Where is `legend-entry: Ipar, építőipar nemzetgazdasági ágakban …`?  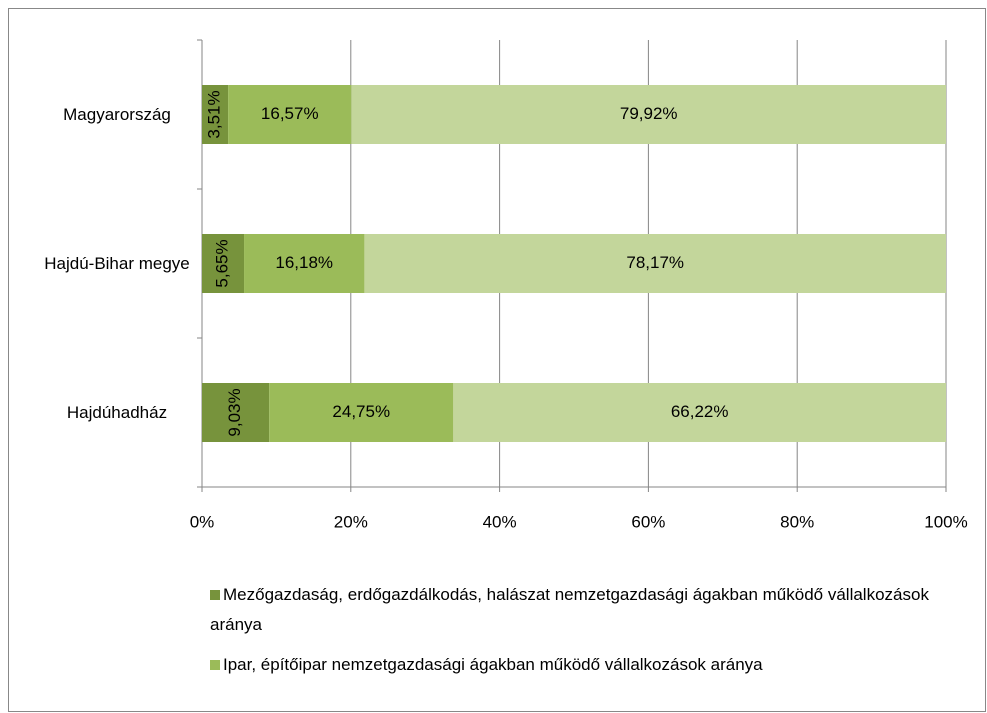 legend-entry: Ipar, építőipar nemzetgazdasági ágakban … is located at coordinates (595, 665).